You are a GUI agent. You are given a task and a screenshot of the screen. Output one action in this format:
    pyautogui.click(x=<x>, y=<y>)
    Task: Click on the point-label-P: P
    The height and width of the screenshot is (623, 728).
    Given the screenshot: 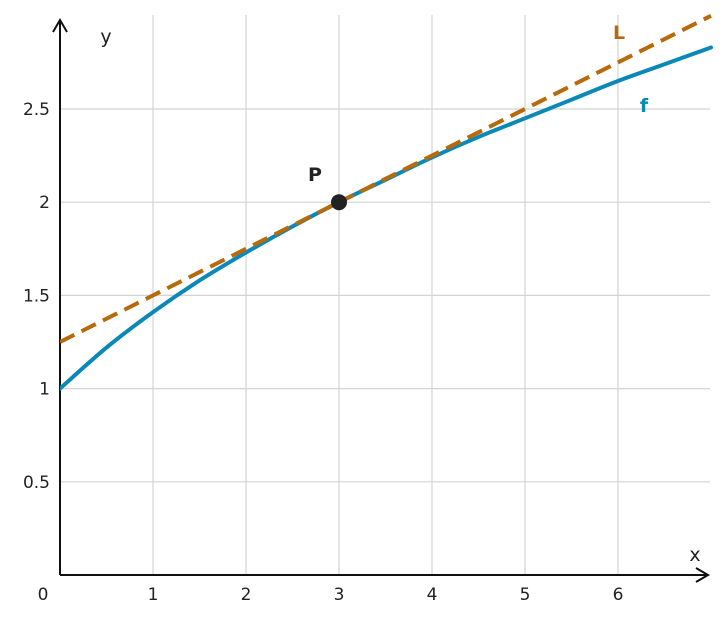 What is the action you would take?
    pyautogui.click(x=315, y=175)
    